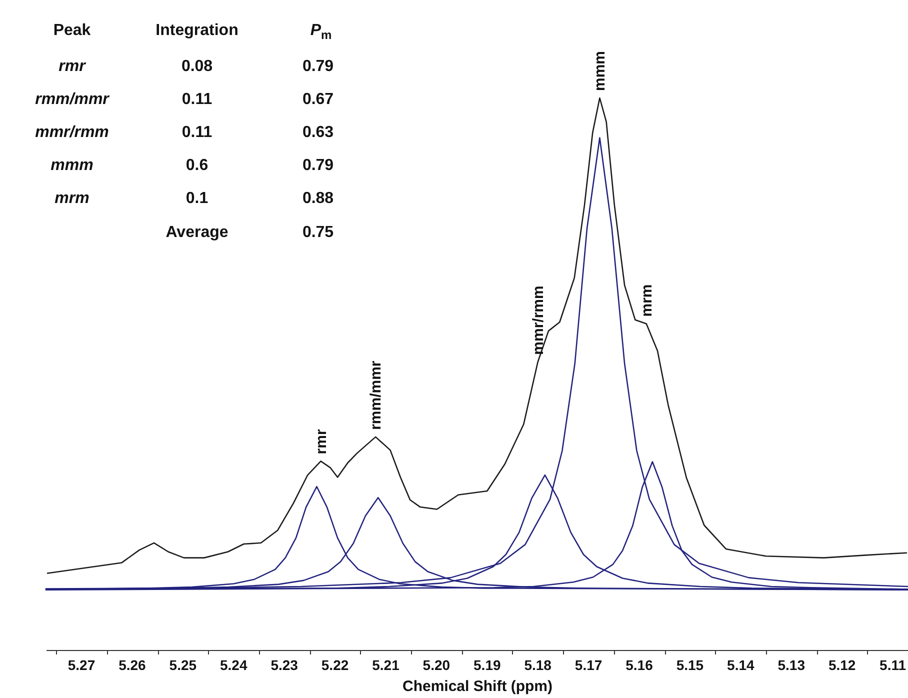  Describe the element at coordinates (741, 665) in the screenshot. I see `x-tick-label: 5.14` at that location.